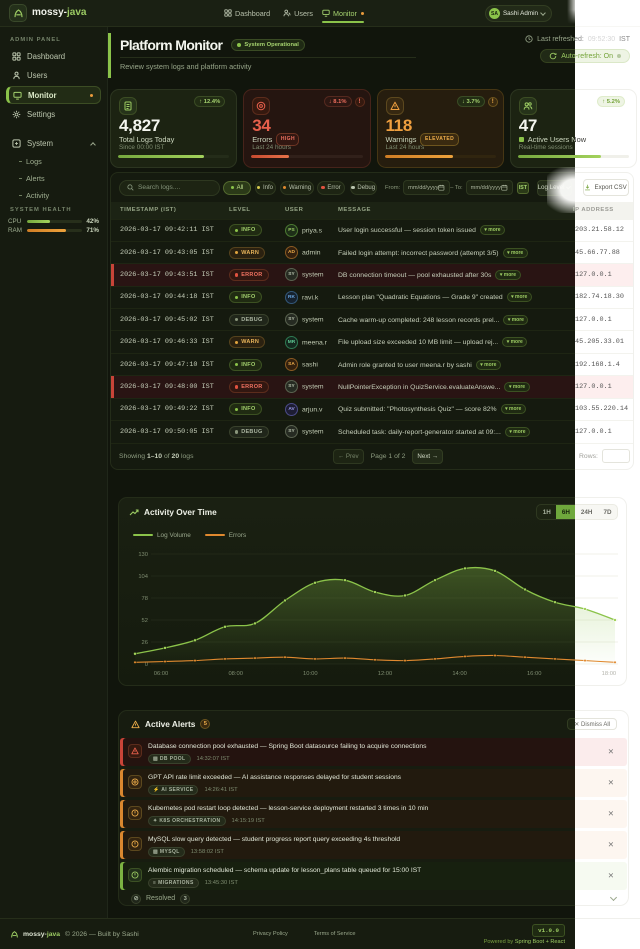 The width and height of the screenshot is (640, 949). What do you see at coordinates (609, 674) in the screenshot?
I see `svg-text: 18:00` at bounding box center [609, 674].